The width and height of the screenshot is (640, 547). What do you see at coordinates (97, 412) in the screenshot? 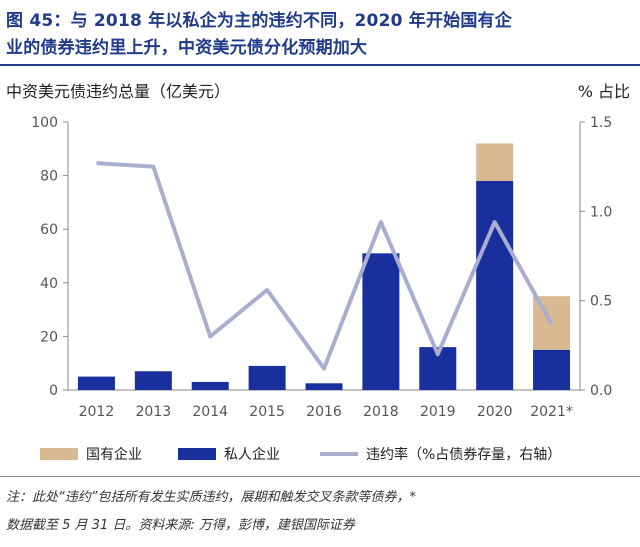
I see `x-tick-label: 2012` at bounding box center [97, 412].